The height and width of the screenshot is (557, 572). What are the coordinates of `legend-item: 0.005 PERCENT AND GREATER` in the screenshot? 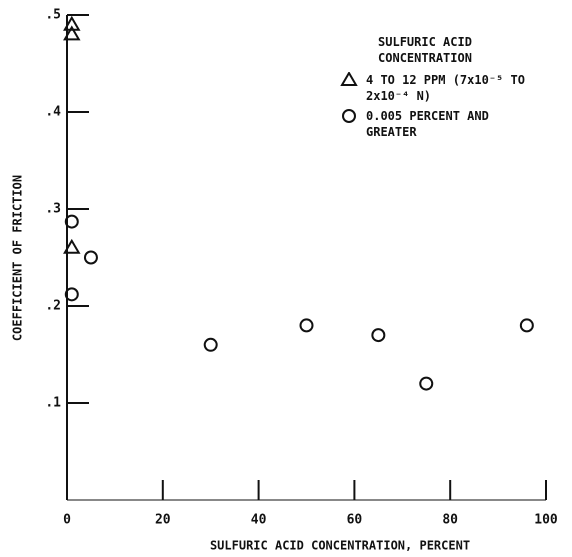 It's located at (454, 124).